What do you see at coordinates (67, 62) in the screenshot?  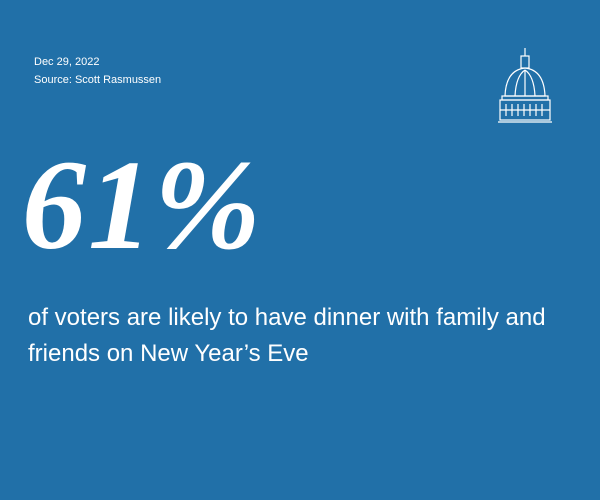 I see `date: Dec 29, 2022` at bounding box center [67, 62].